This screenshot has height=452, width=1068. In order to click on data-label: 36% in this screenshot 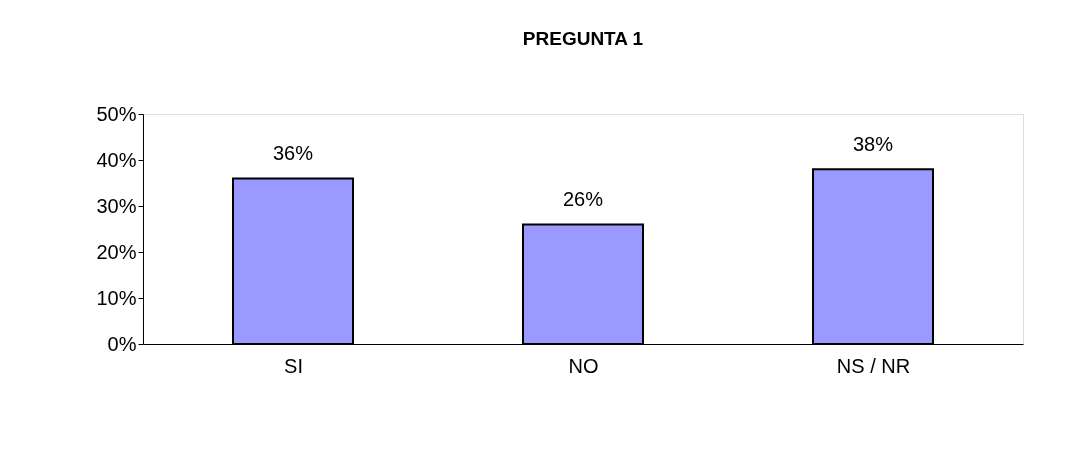, I will do `click(293, 153)`.